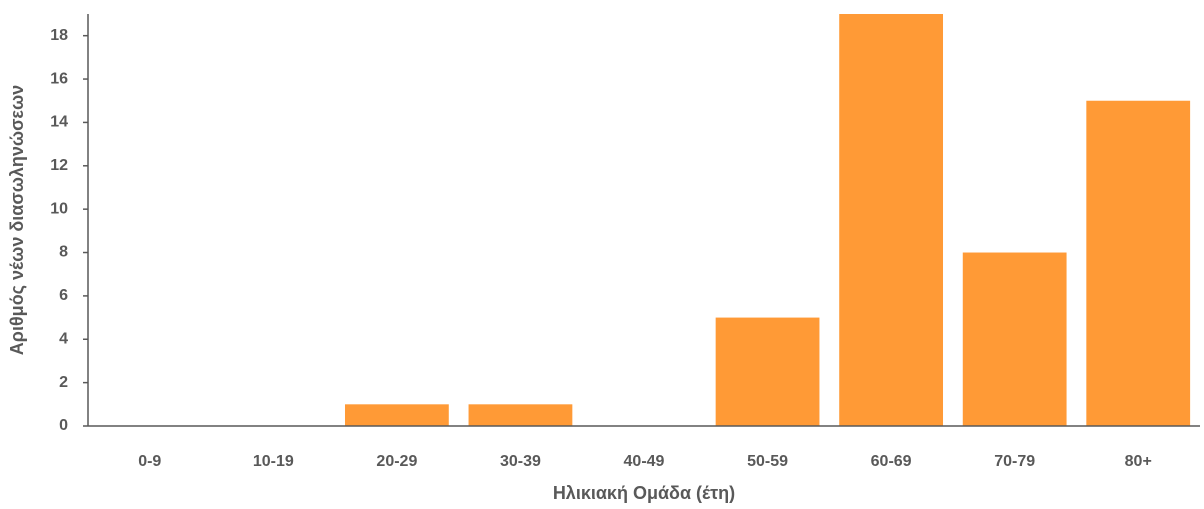 This screenshot has width=1204, height=509. Describe the element at coordinates (644, 493) in the screenshot. I see `x-axis-title: Ηλικιακή Ομάδα (έτη)` at that location.